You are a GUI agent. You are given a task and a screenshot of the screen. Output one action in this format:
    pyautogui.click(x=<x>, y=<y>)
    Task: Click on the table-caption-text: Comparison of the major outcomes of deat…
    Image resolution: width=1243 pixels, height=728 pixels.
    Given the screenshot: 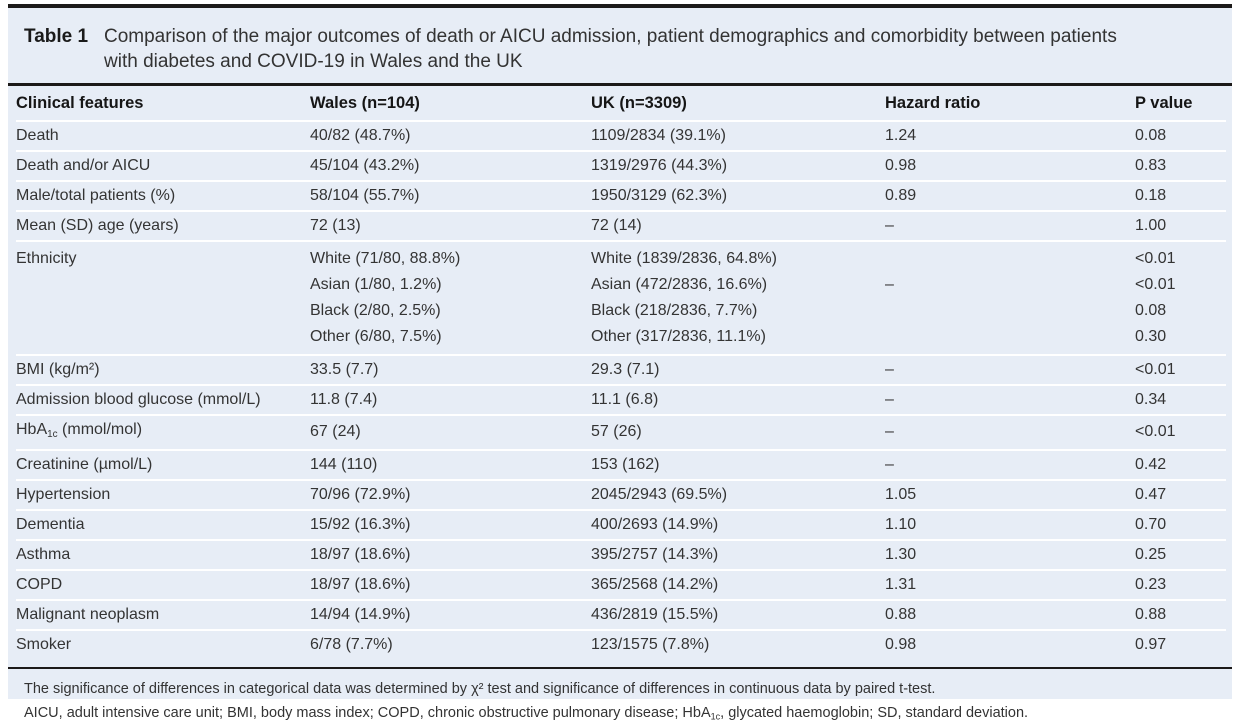 What is the action you would take?
    pyautogui.click(x=610, y=49)
    